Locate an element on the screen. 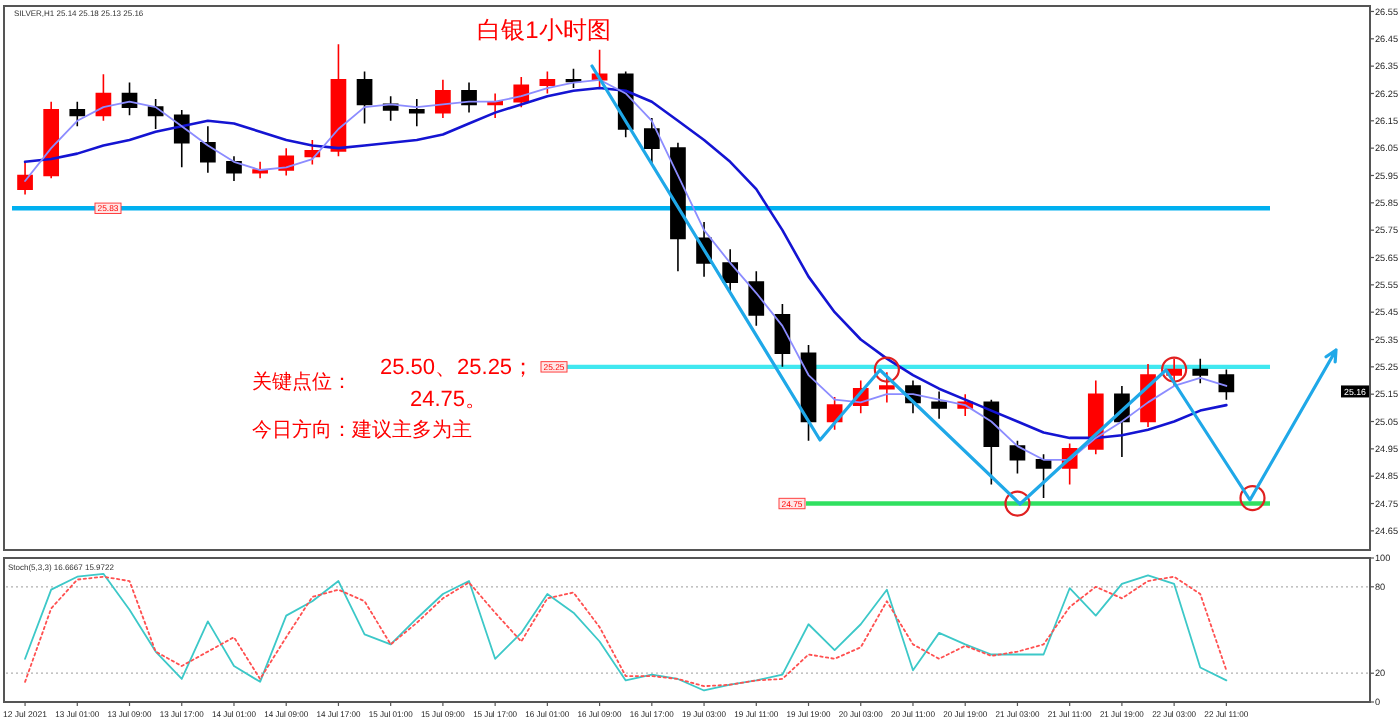  annotation: 25.50、25.25； is located at coordinates (457, 368).